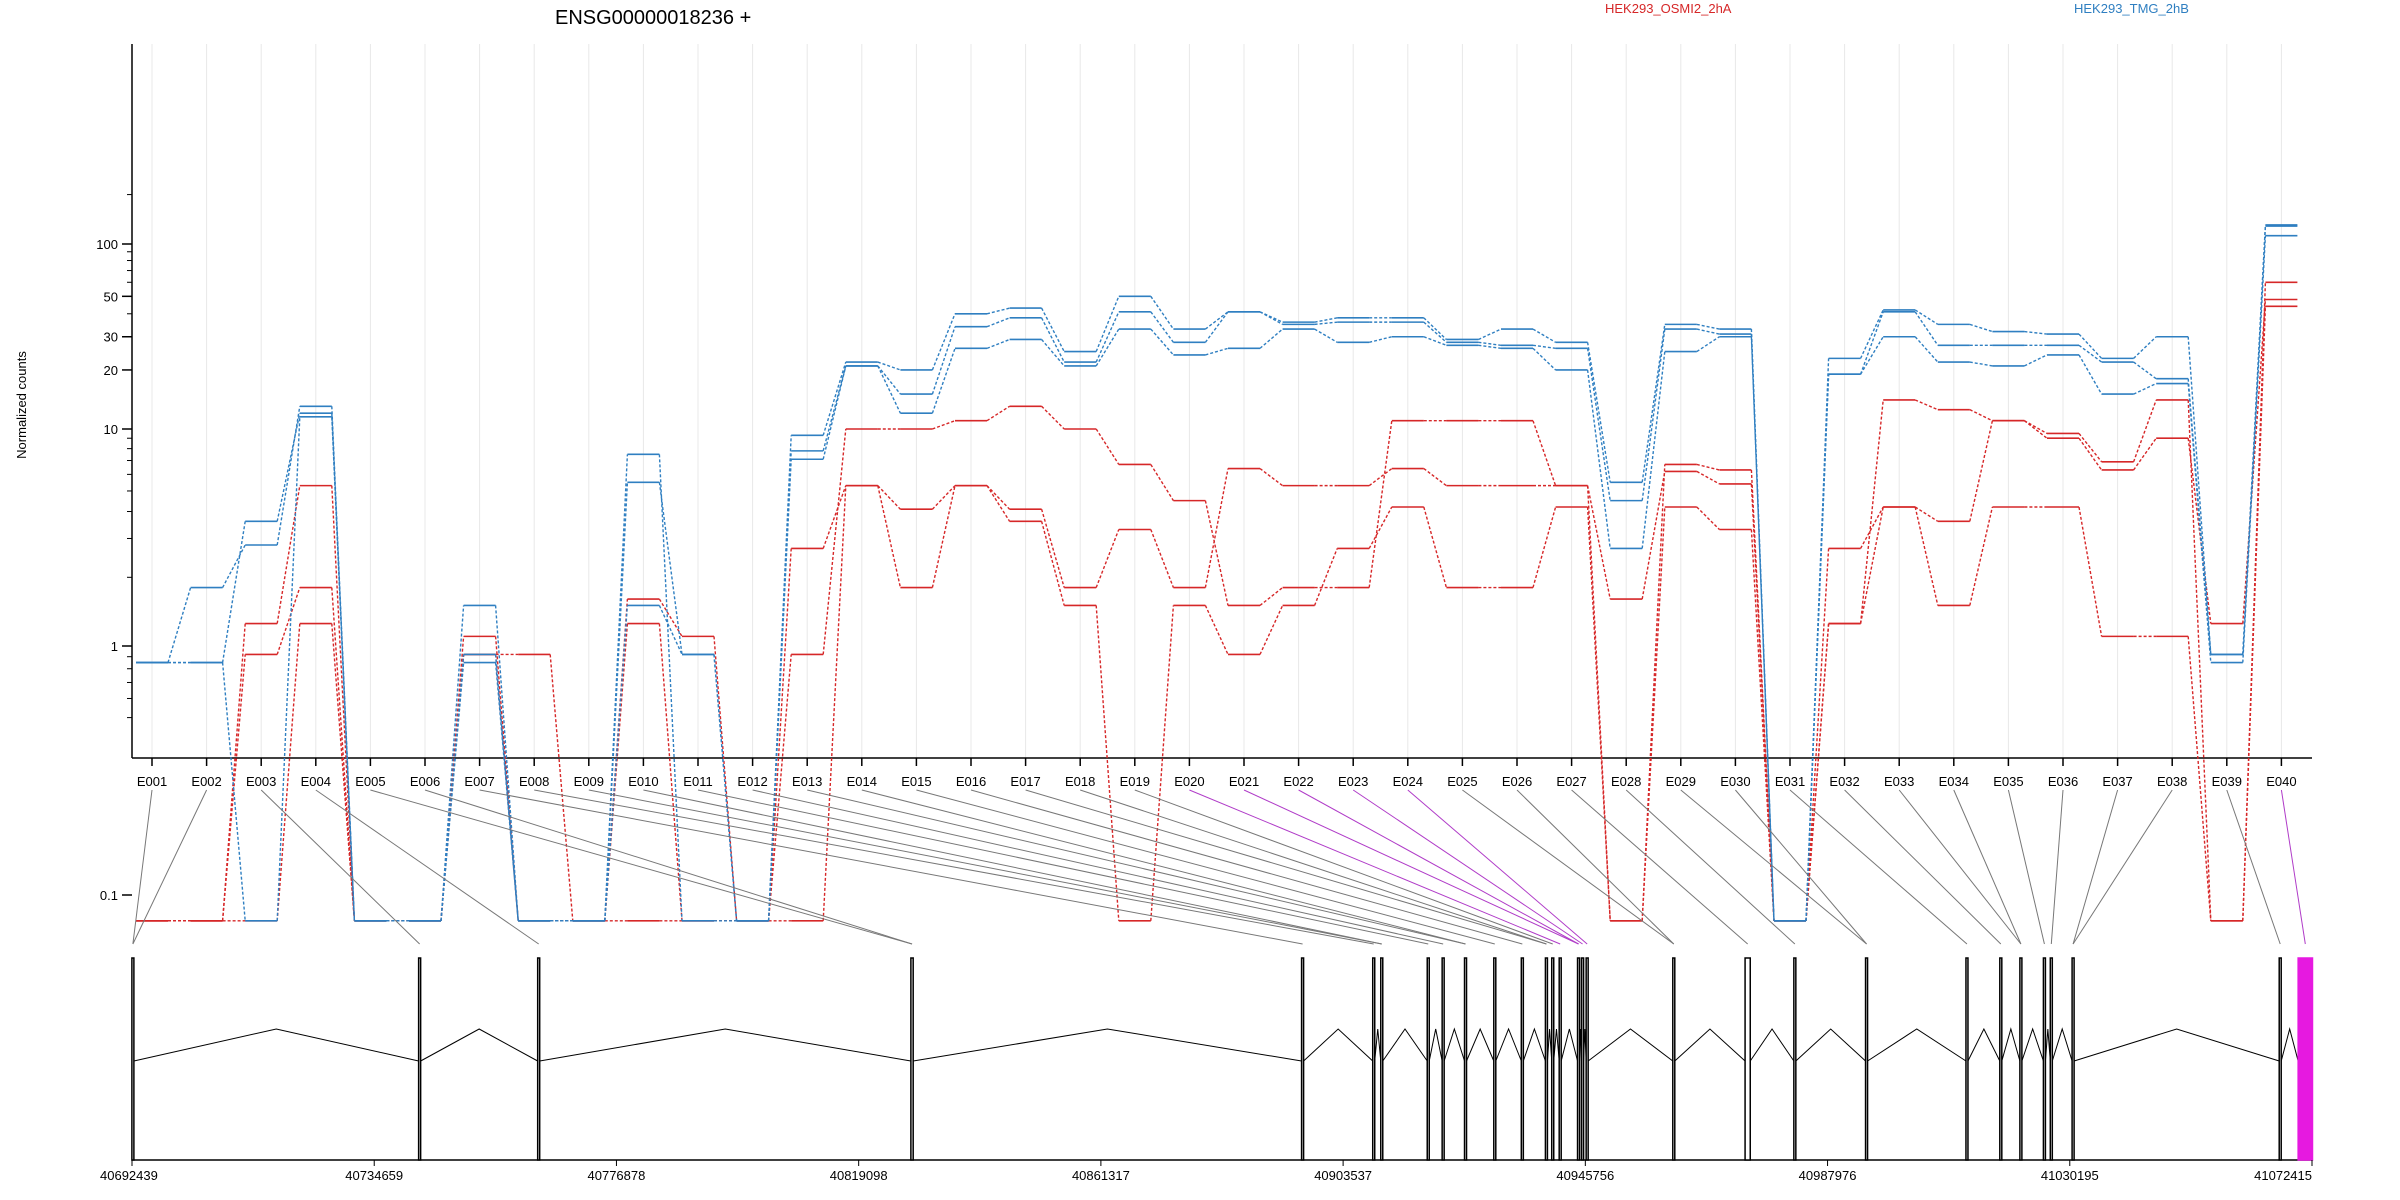 The height and width of the screenshot is (1200, 2400). I want to click on x-tick-label: E035, so click(2008, 781).